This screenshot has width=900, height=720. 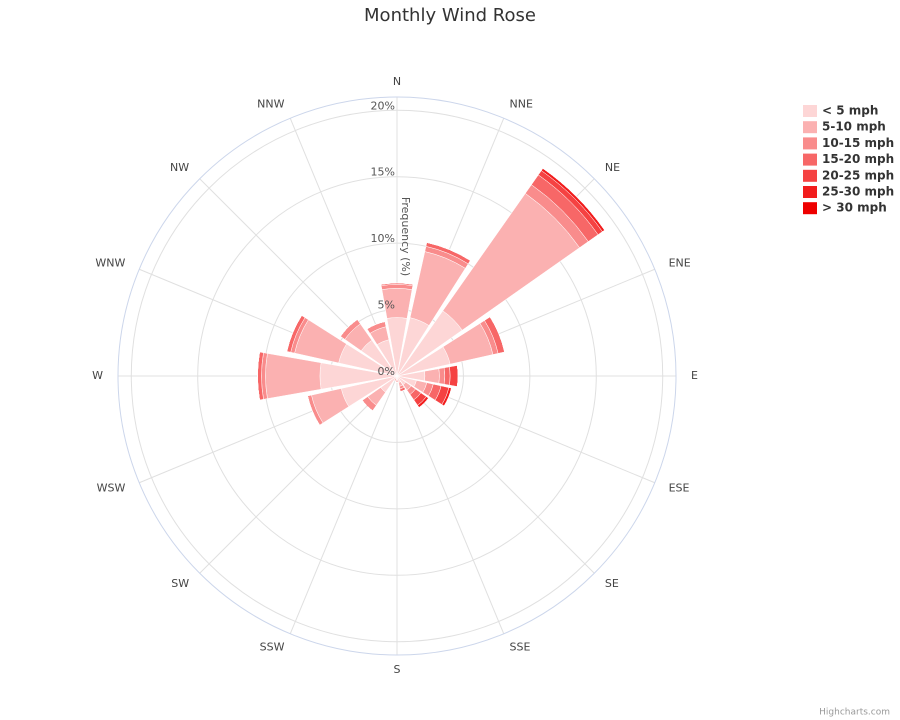 What do you see at coordinates (179, 167) in the screenshot?
I see `category-label: NW` at bounding box center [179, 167].